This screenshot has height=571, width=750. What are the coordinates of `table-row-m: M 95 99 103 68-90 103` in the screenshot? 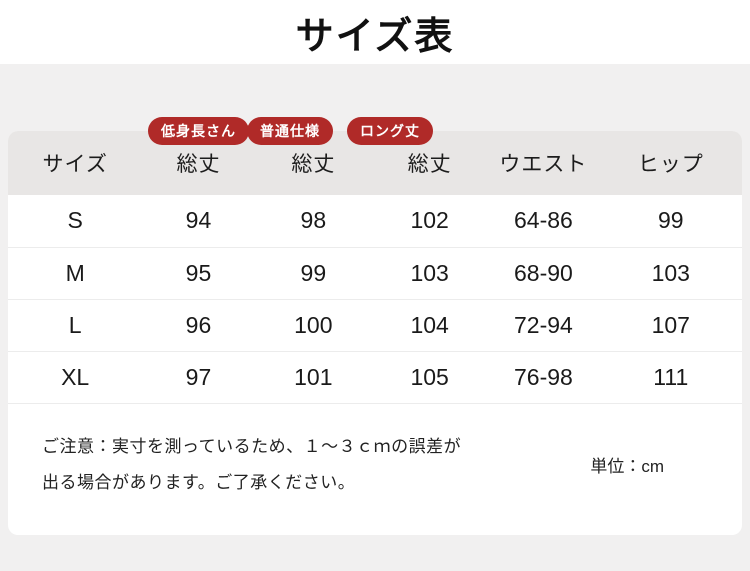 It's located at (375, 273).